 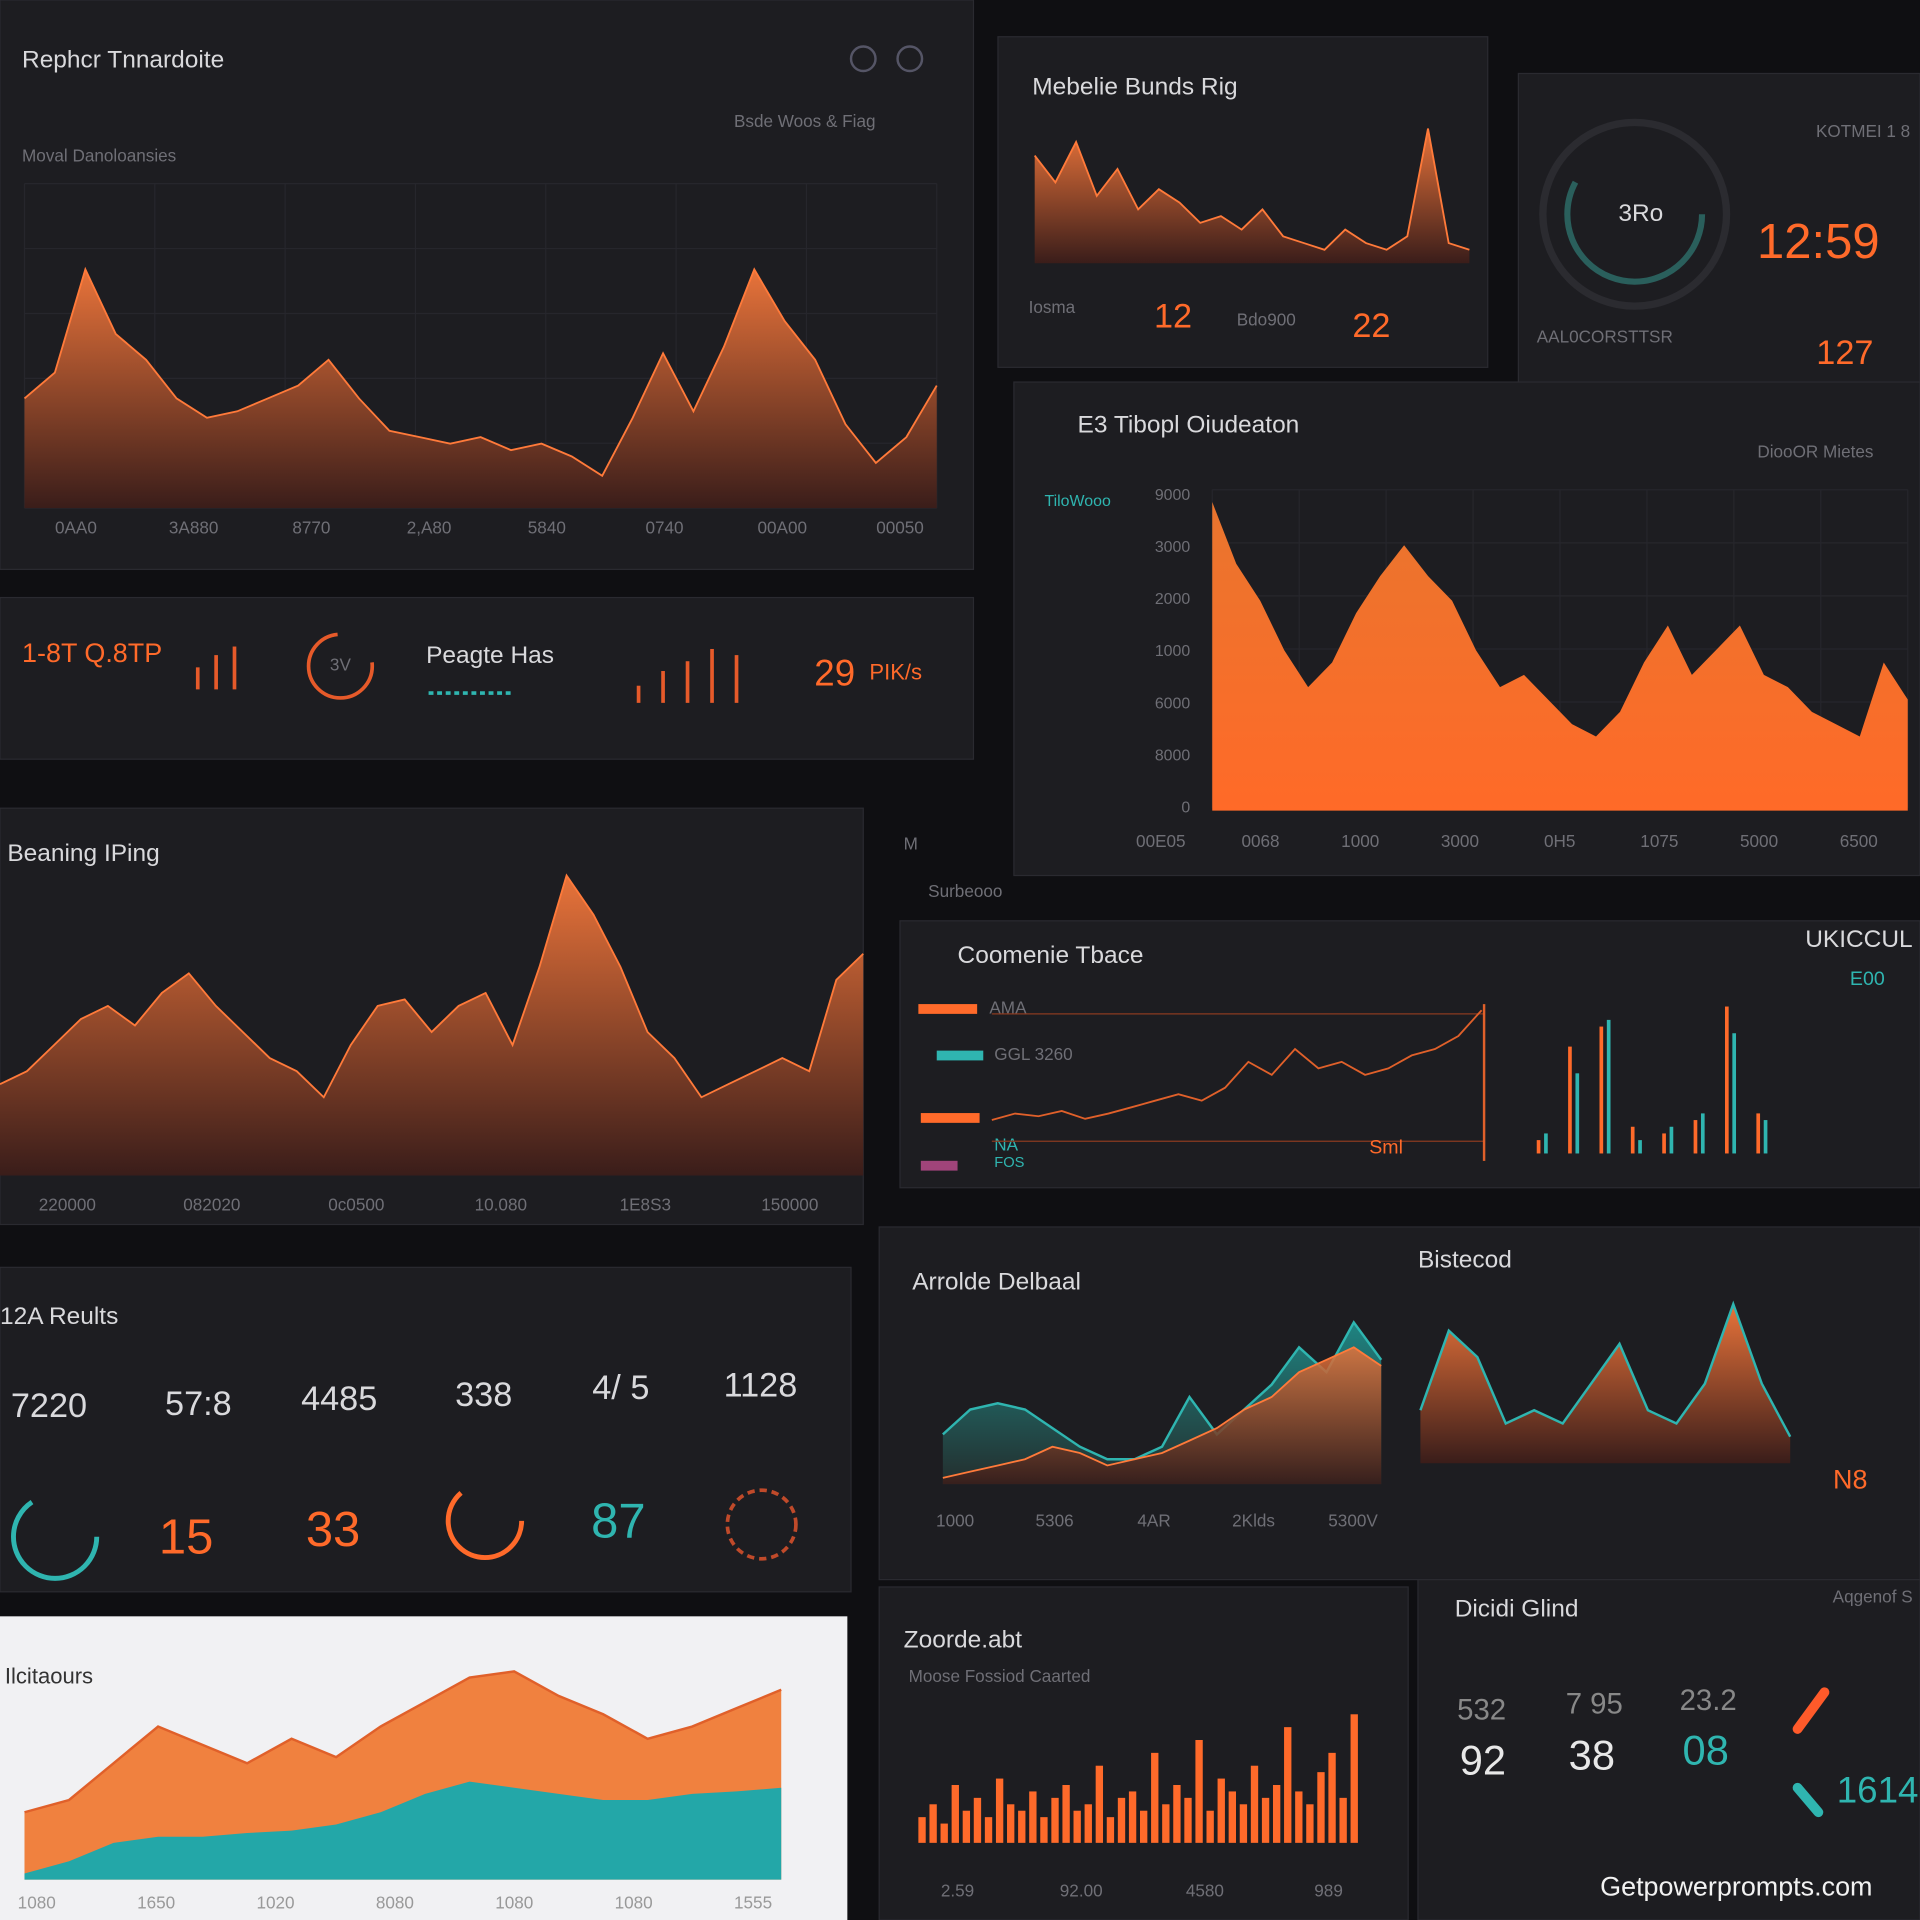 What do you see at coordinates (1134, 87) in the screenshot?
I see `chart-title: Mebelie Bunds Rig` at bounding box center [1134, 87].